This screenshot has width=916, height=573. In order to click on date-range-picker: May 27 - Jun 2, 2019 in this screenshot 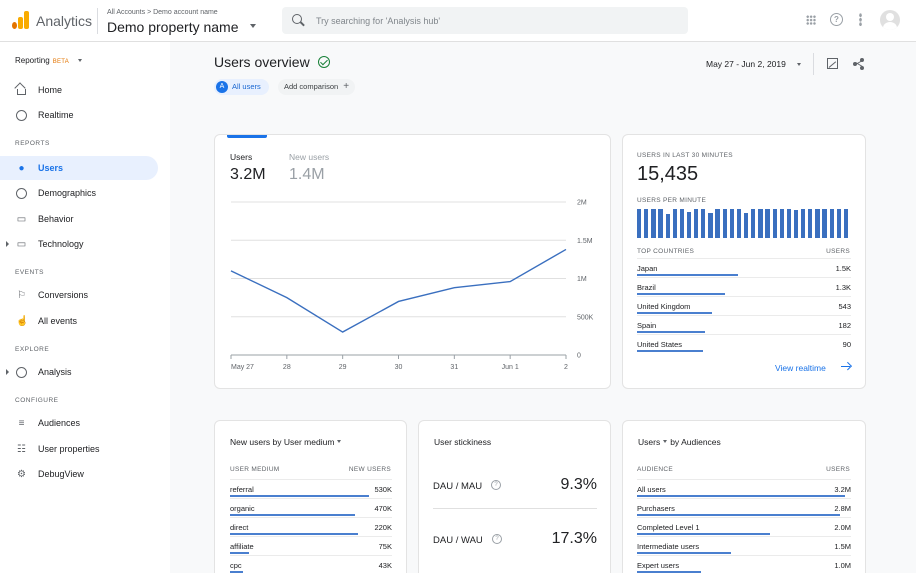, I will do `click(746, 64)`.